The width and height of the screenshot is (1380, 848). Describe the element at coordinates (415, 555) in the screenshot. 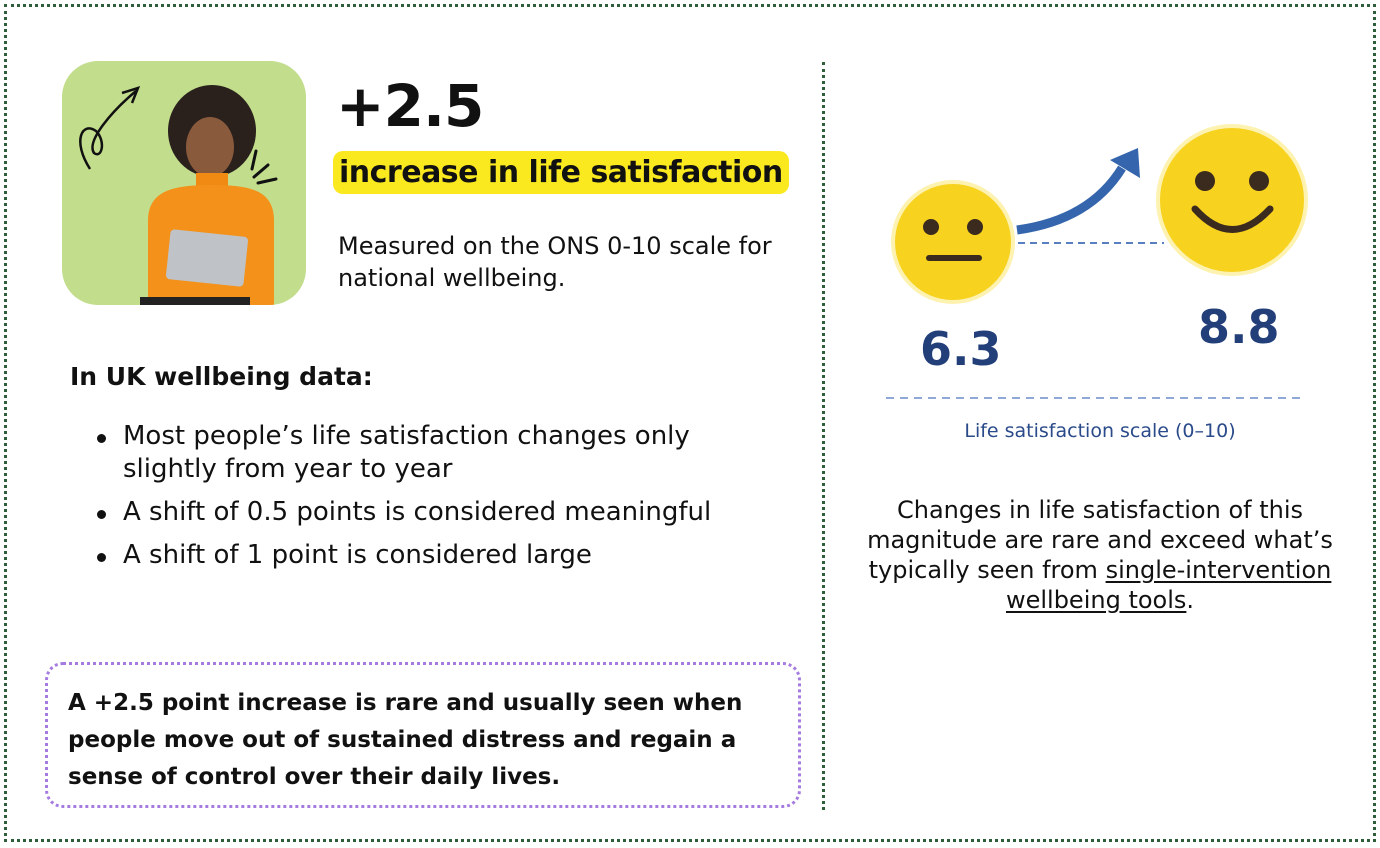

I see `list-item: A shift of 1 point is considered large` at that location.